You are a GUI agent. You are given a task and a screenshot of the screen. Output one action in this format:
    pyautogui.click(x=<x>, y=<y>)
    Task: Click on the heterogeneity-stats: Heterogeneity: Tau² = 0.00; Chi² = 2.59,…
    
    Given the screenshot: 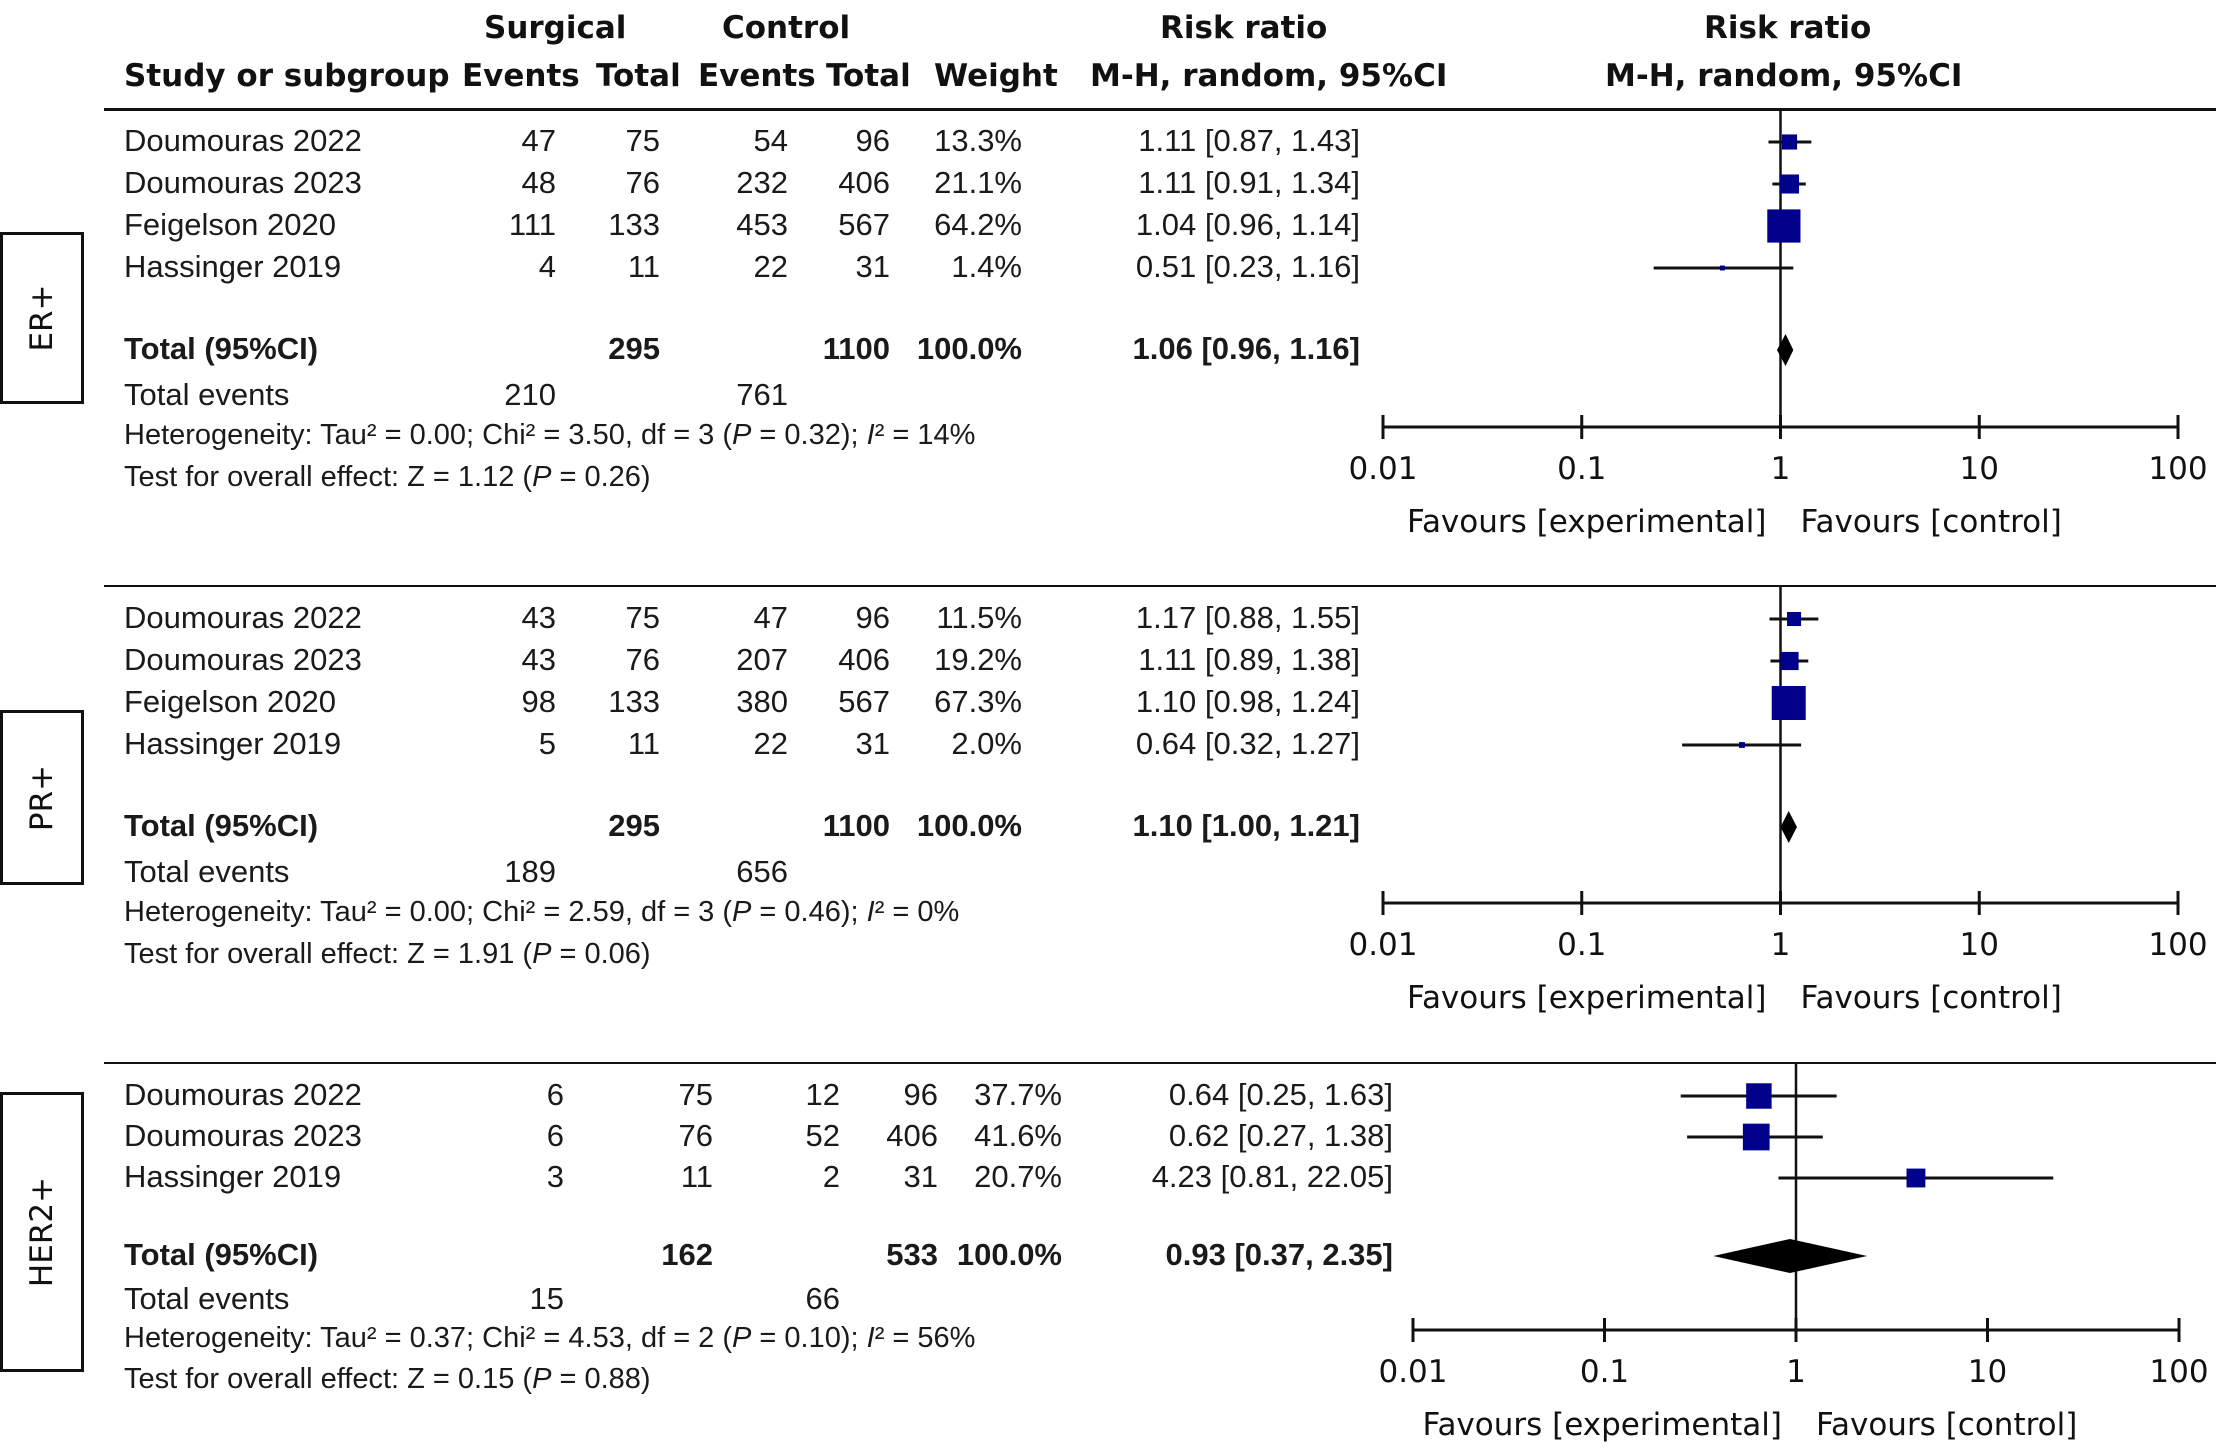 What is the action you would take?
    pyautogui.click(x=541, y=912)
    